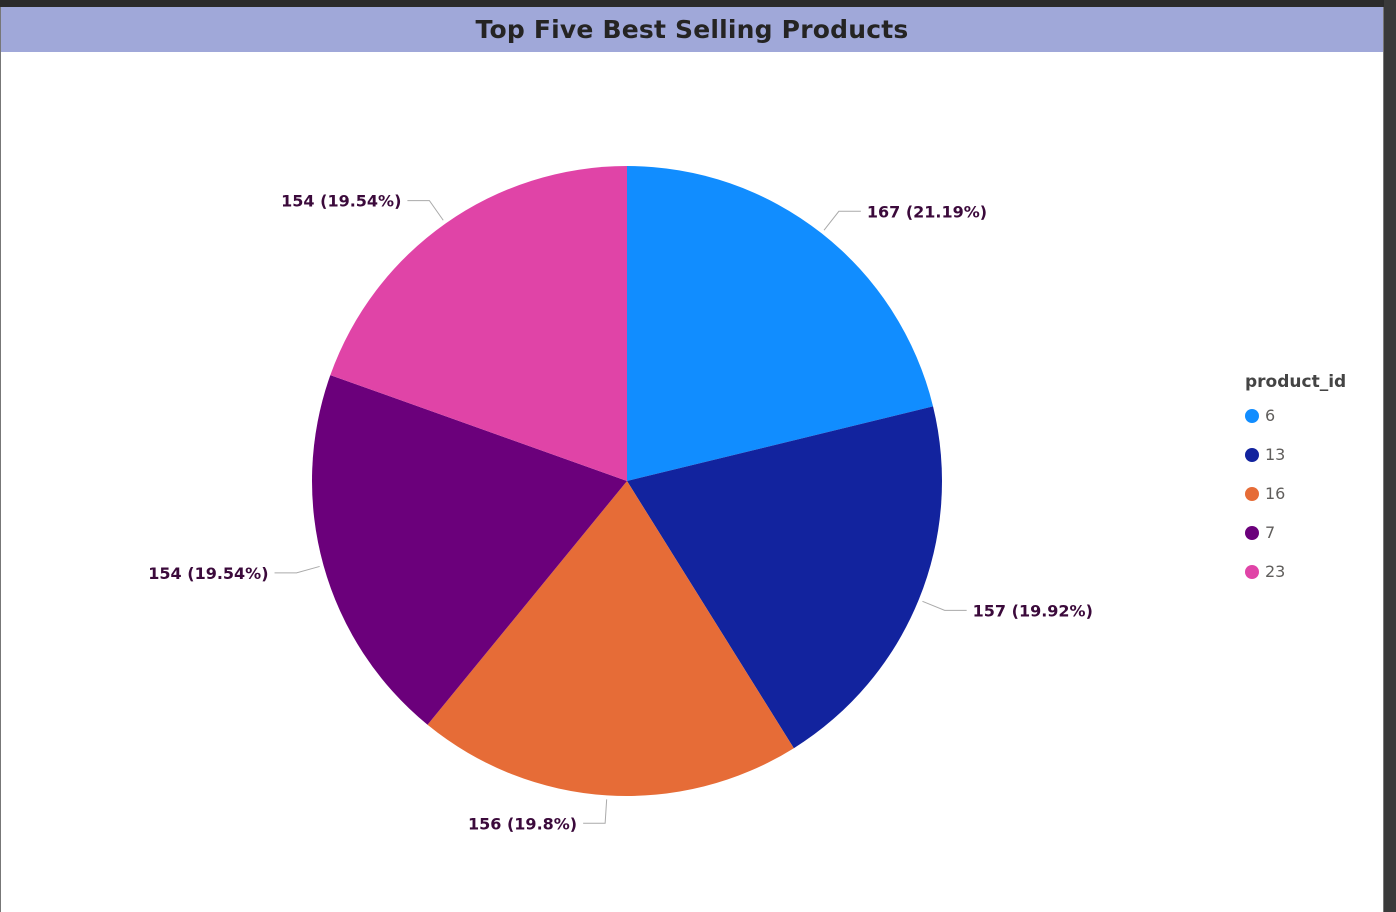  I want to click on chart-title: Top Five Best Selling Products, so click(692, 29).